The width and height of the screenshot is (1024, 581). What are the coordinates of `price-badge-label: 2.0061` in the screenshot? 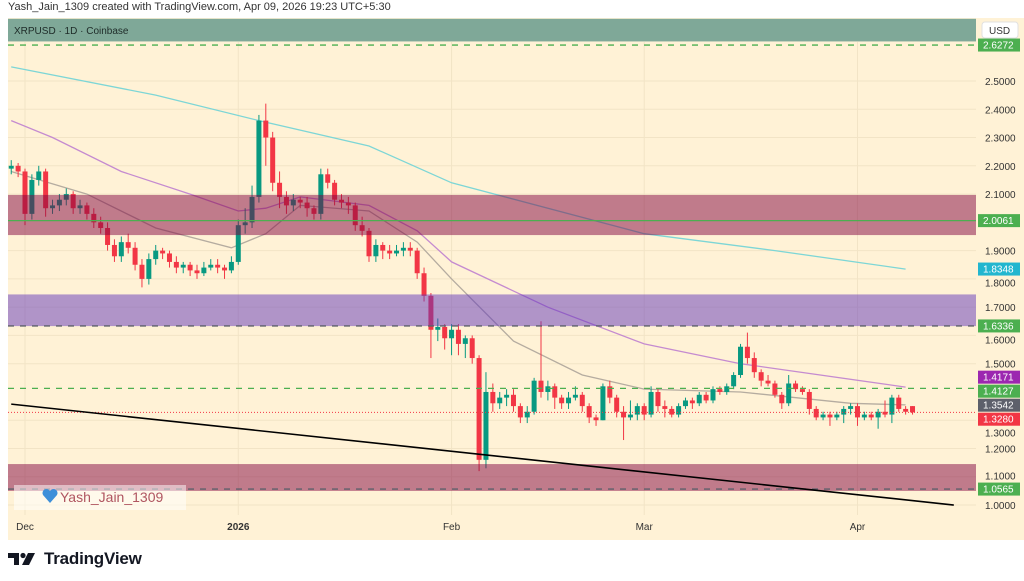 It's located at (998, 221).